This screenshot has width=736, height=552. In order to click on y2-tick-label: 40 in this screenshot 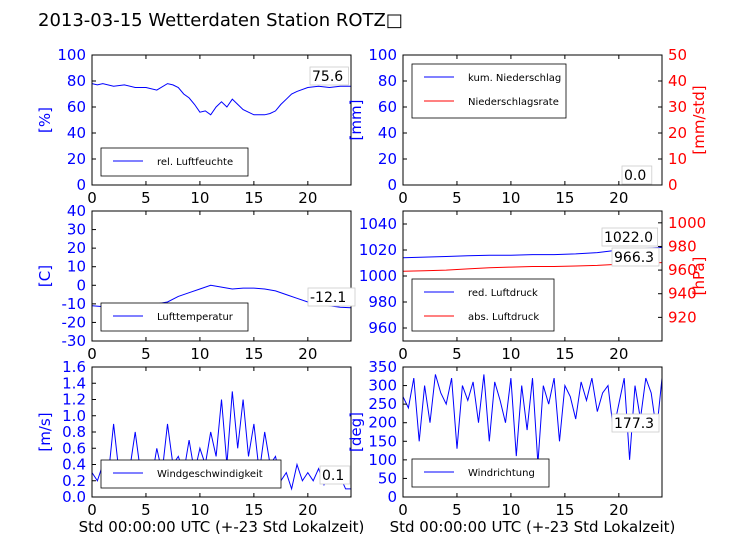, I will do `click(677, 81)`.